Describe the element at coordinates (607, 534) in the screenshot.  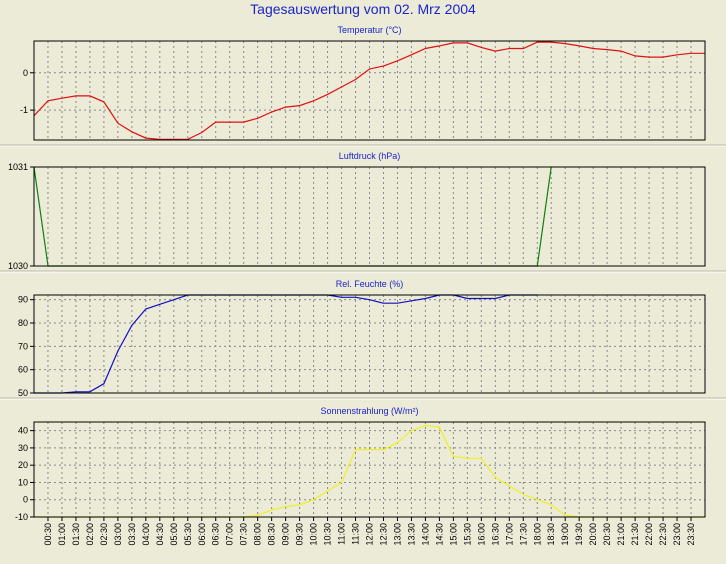
I see `x-tick-label: 20:30` at that location.